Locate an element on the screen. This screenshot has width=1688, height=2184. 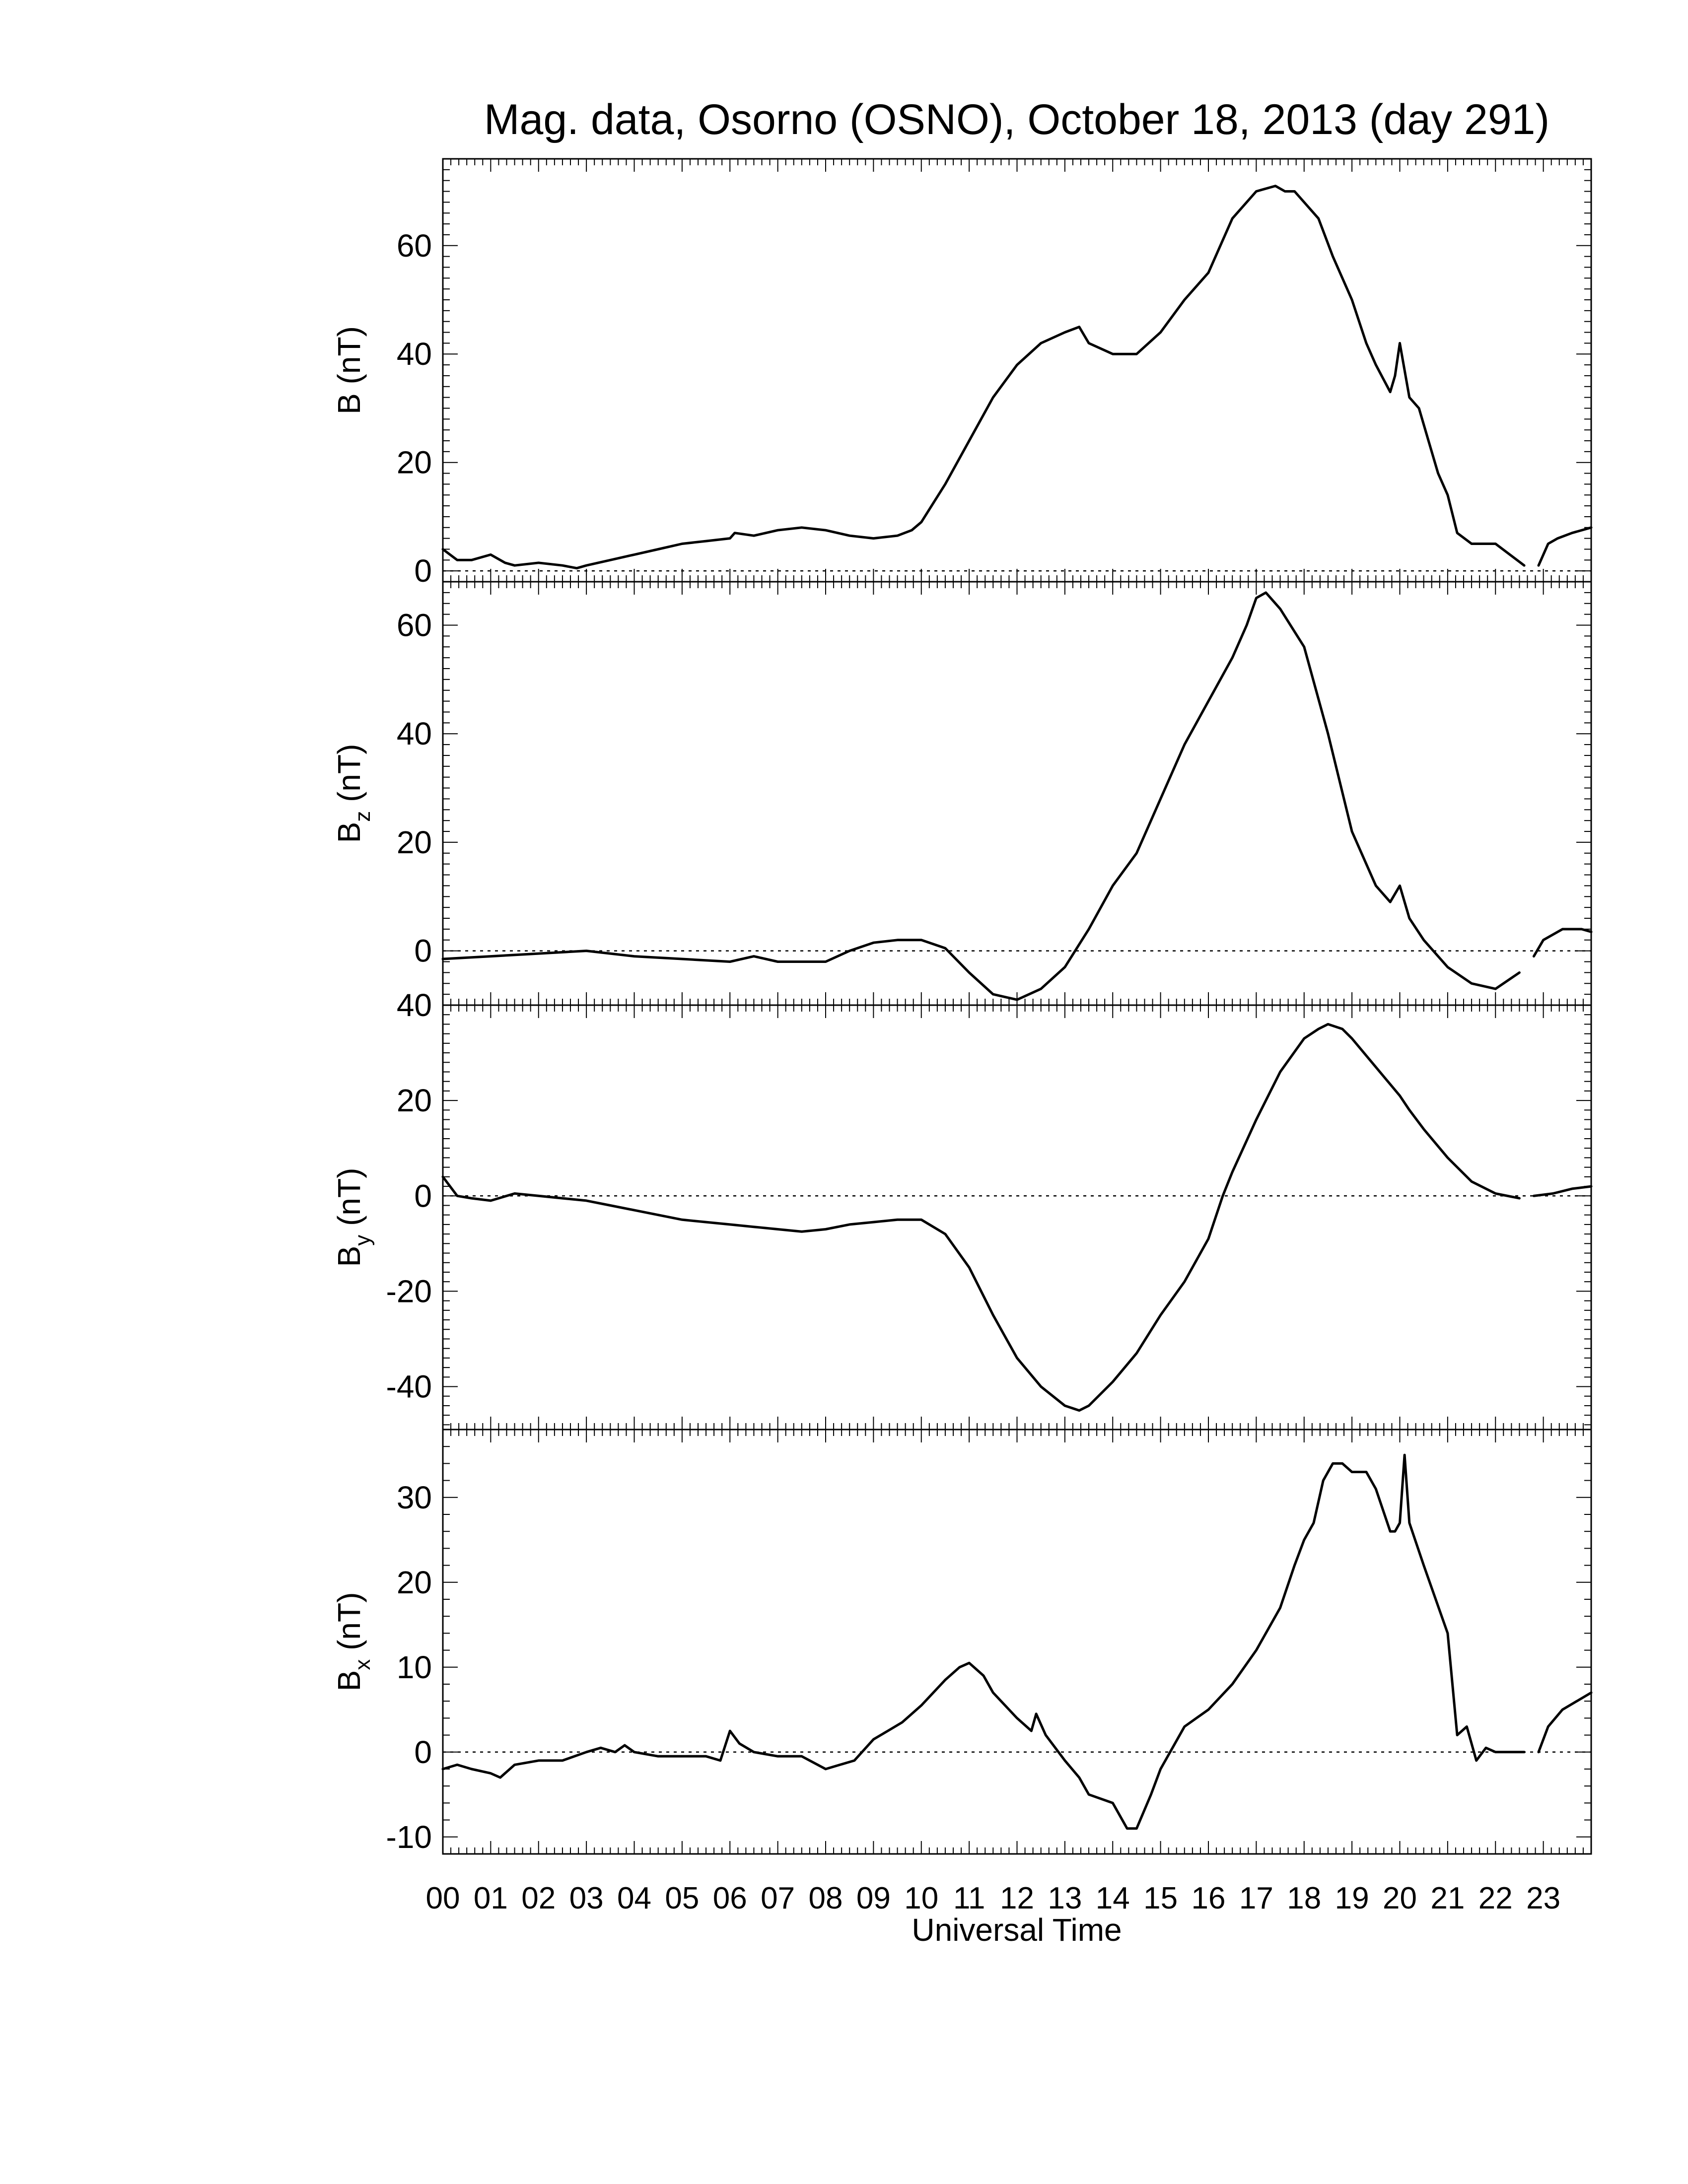
x-tick-label: 13 is located at coordinates (1065, 1898).